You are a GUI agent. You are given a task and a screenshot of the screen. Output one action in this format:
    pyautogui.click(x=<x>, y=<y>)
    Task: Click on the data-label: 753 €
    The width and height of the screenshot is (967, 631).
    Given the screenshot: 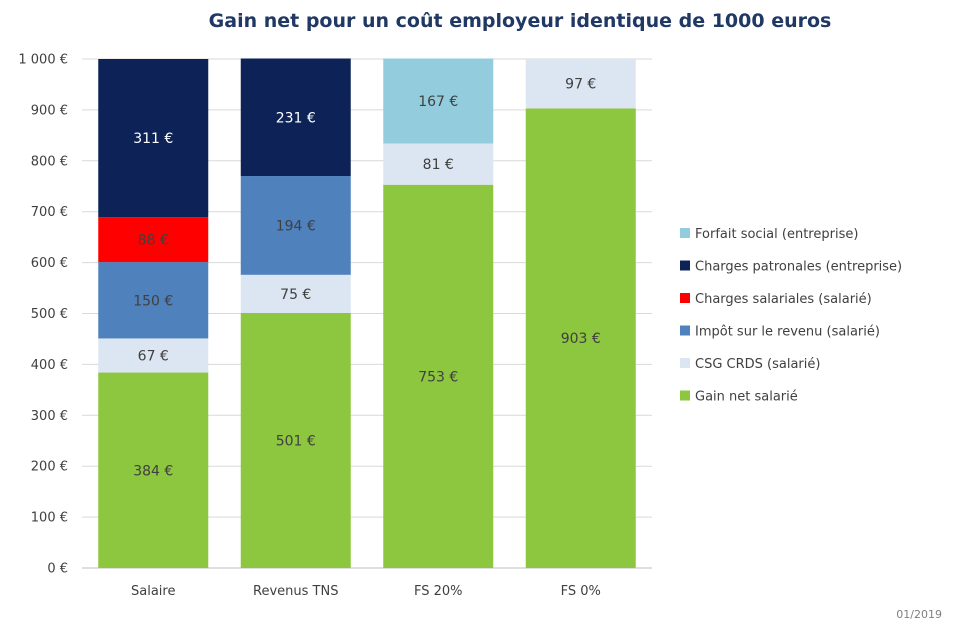 What is the action you would take?
    pyautogui.click(x=438, y=377)
    